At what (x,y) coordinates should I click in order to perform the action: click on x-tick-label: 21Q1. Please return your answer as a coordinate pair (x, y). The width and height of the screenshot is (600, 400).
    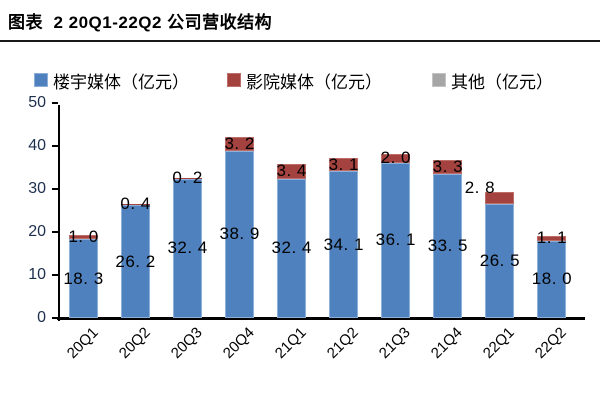
    Looking at the image, I should click on (290, 343).